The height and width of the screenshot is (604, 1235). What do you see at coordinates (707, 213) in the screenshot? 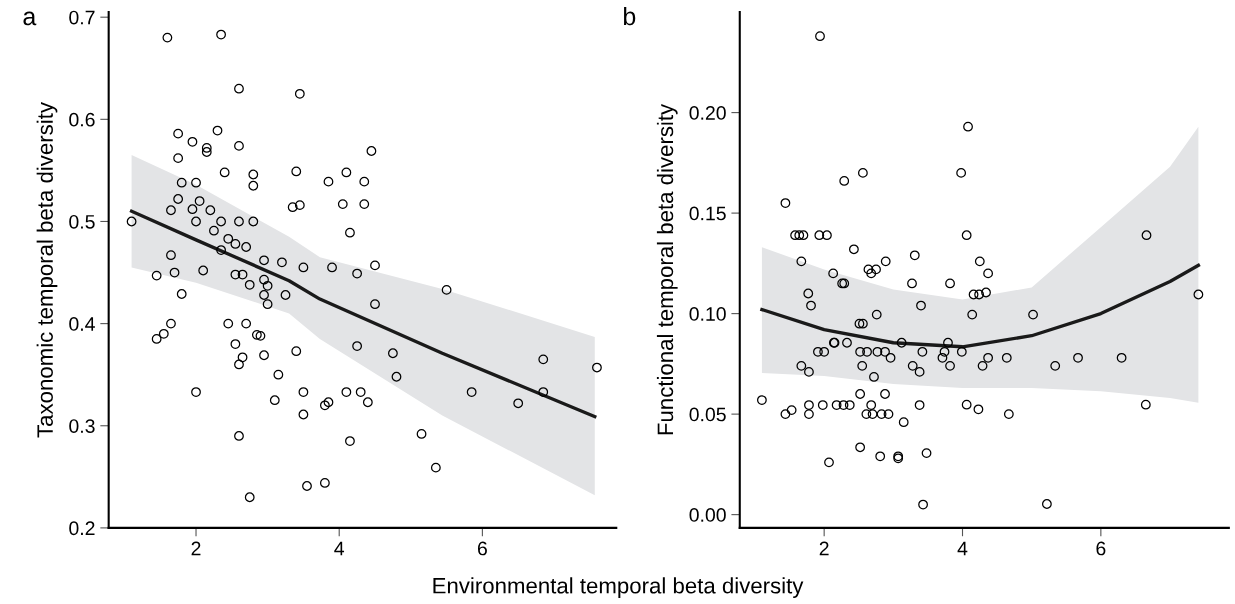
I see `y-tick-label: 0.15` at bounding box center [707, 213].